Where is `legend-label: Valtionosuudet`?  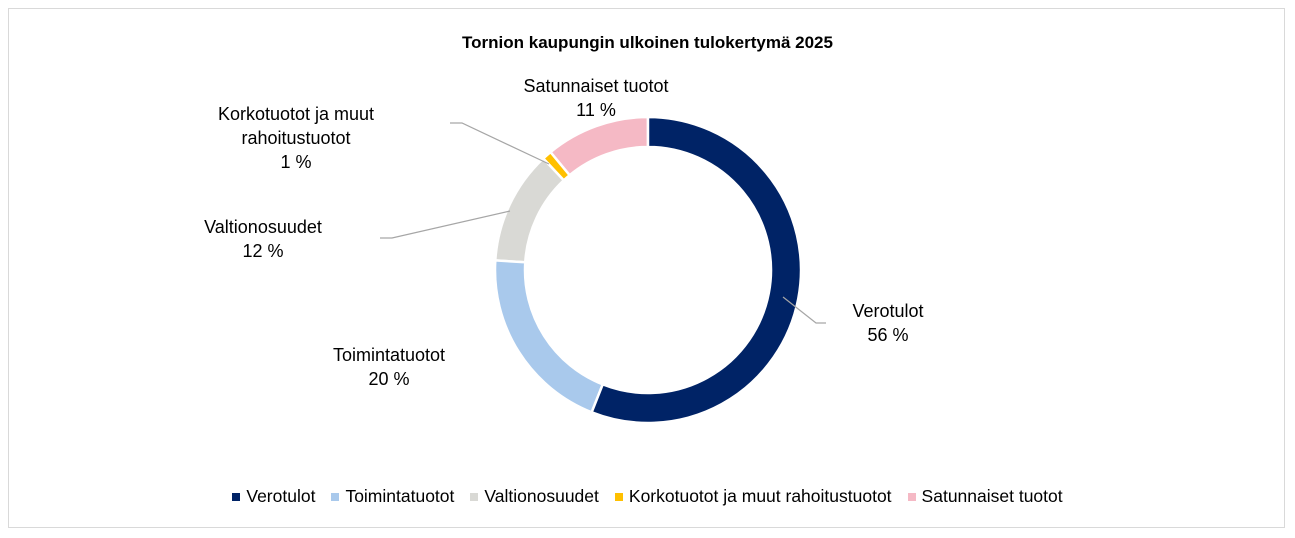
legend-label: Valtionosuudet is located at coordinates (541, 496).